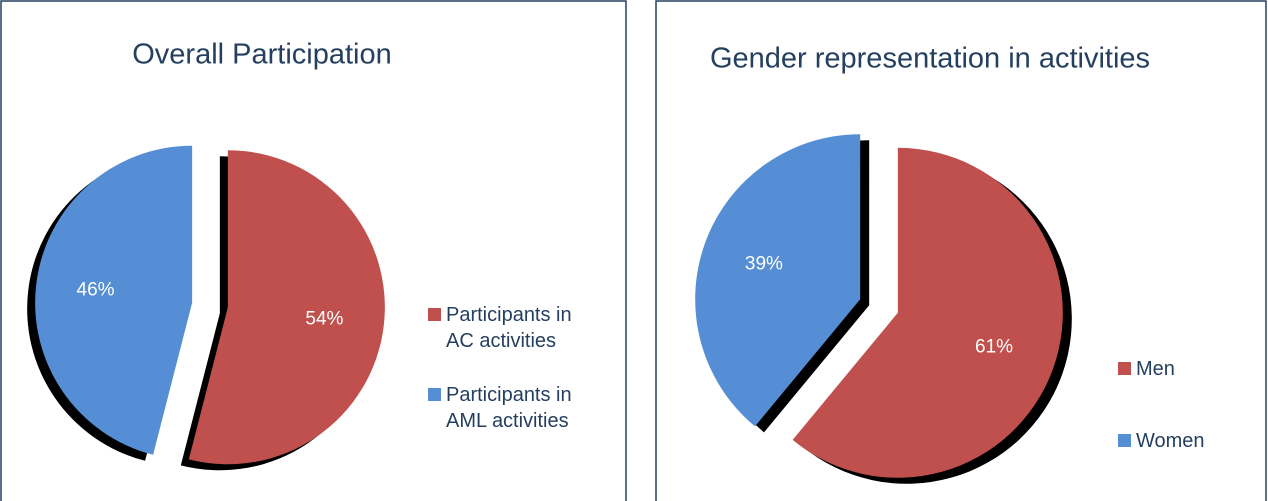 The image size is (1268, 501). I want to click on value-label: 54%, so click(324, 318).